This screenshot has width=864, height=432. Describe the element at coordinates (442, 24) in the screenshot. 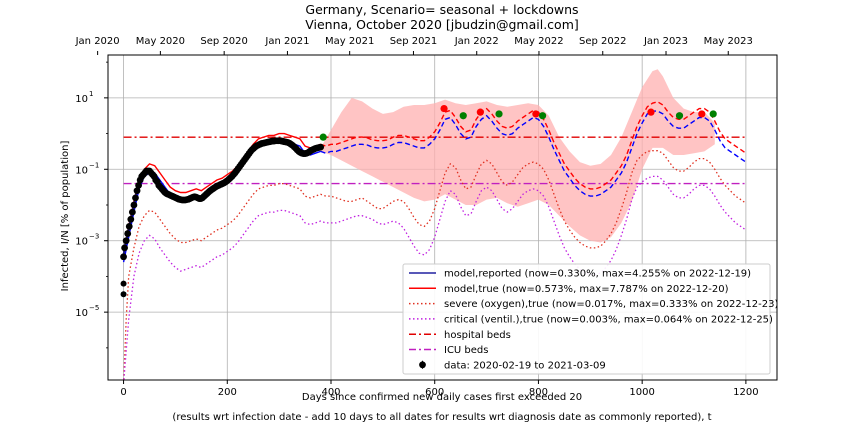

I see `chart-subtitle: Vienna, October 2020 [jbudzin@gmail.com]` at that location.